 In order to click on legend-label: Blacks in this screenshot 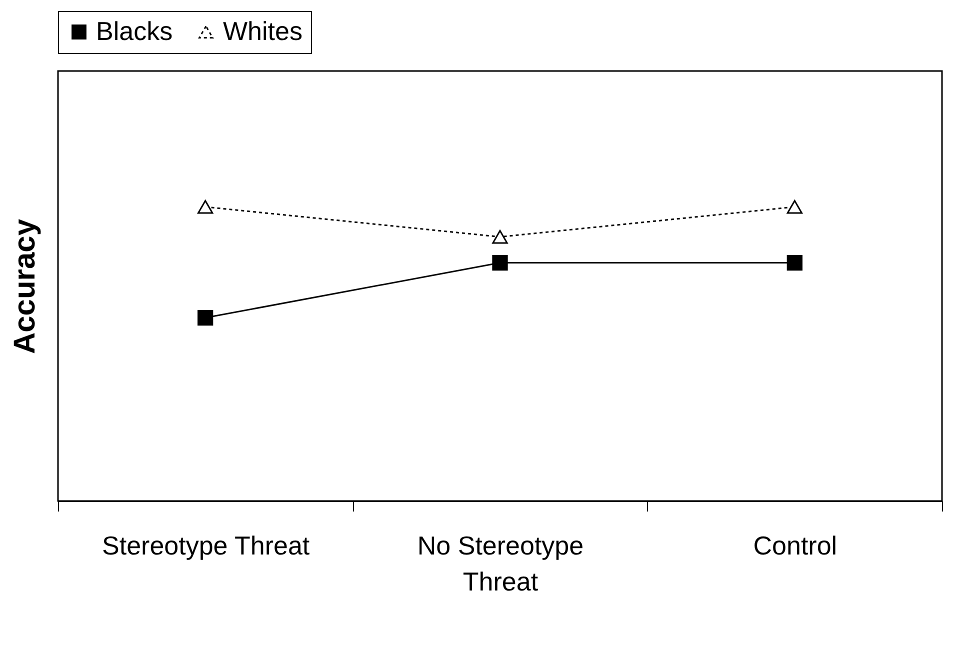, I will do `click(134, 31)`.